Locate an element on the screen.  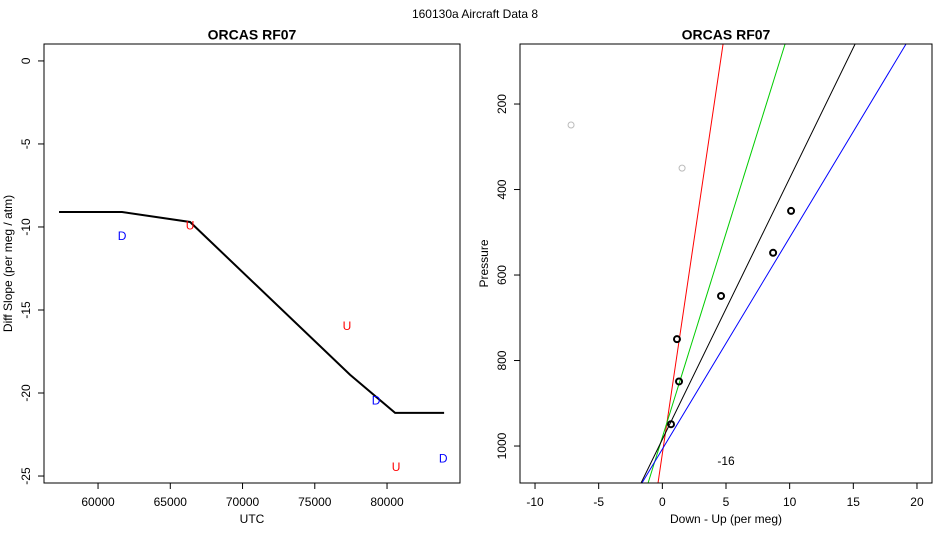
x-axis-label: Down - Up (per meg) is located at coordinates (726, 519).